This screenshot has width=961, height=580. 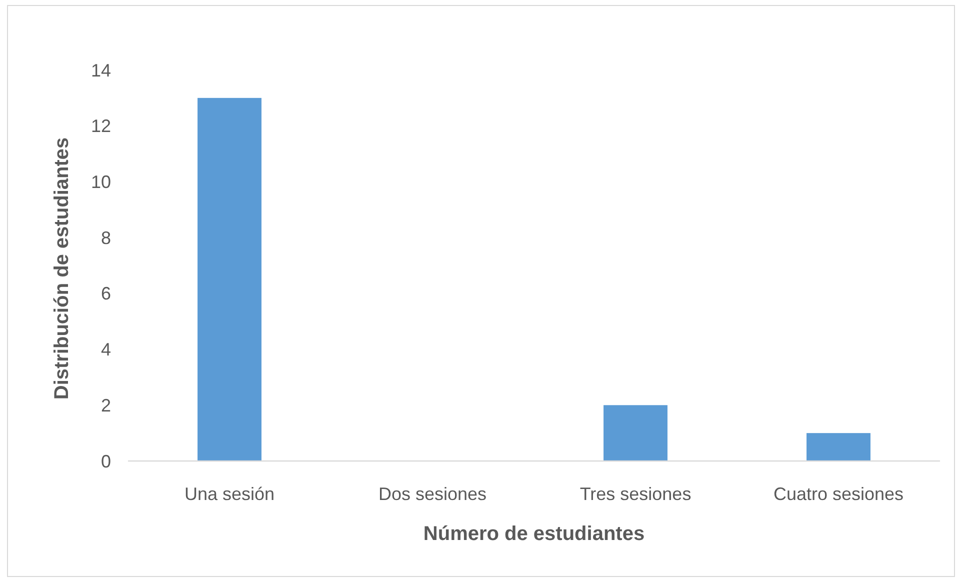 What do you see at coordinates (100, 70) in the screenshot?
I see `y-tick-label: 14` at bounding box center [100, 70].